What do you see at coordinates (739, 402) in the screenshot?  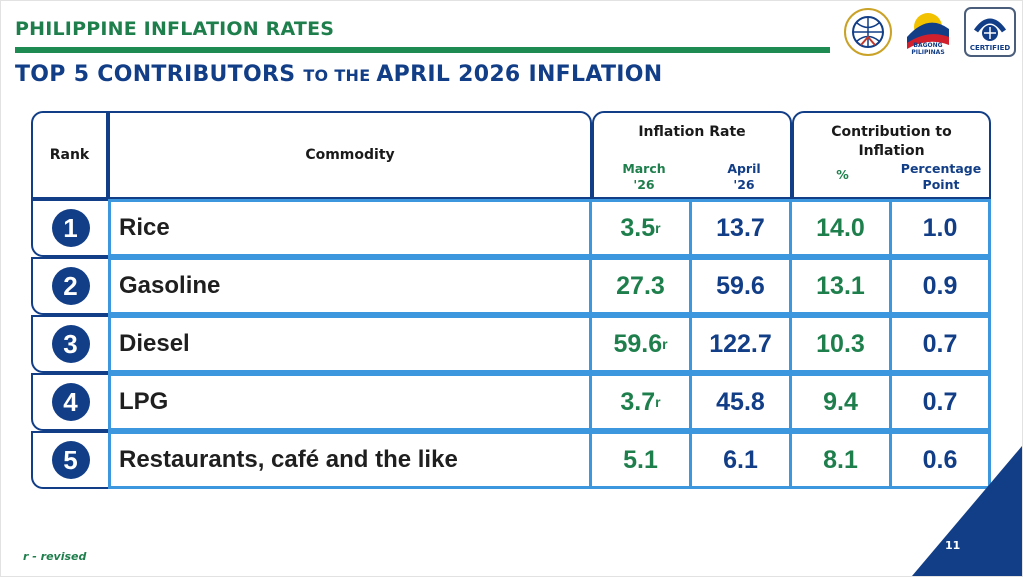 I see `april-value: 45.8` at bounding box center [739, 402].